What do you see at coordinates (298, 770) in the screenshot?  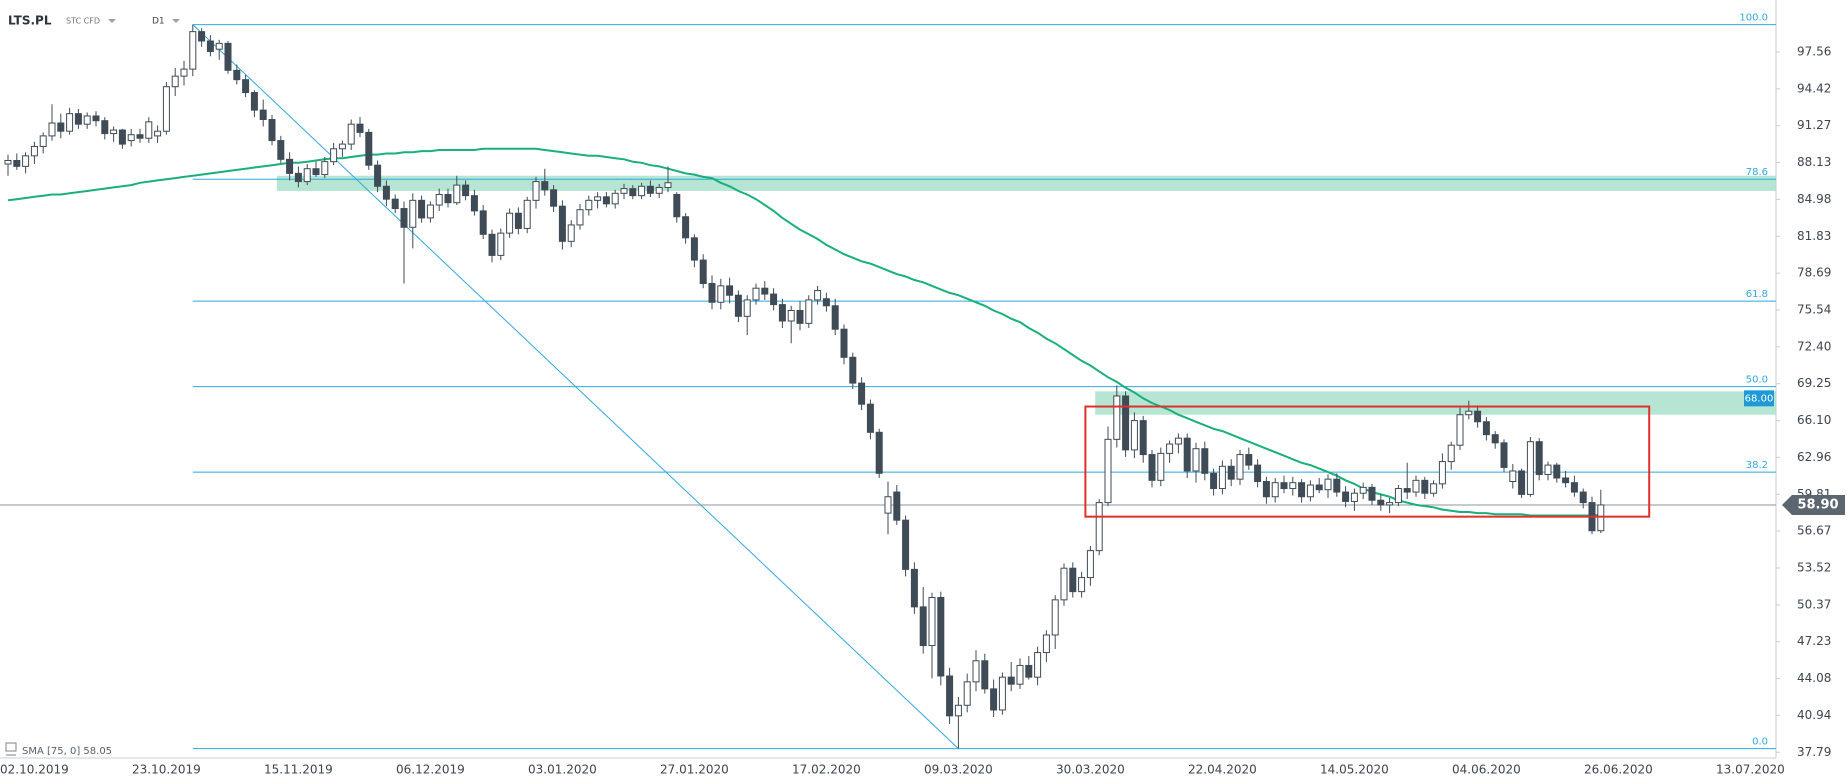 I see `x-tick-label: 15.11.2019` at bounding box center [298, 770].